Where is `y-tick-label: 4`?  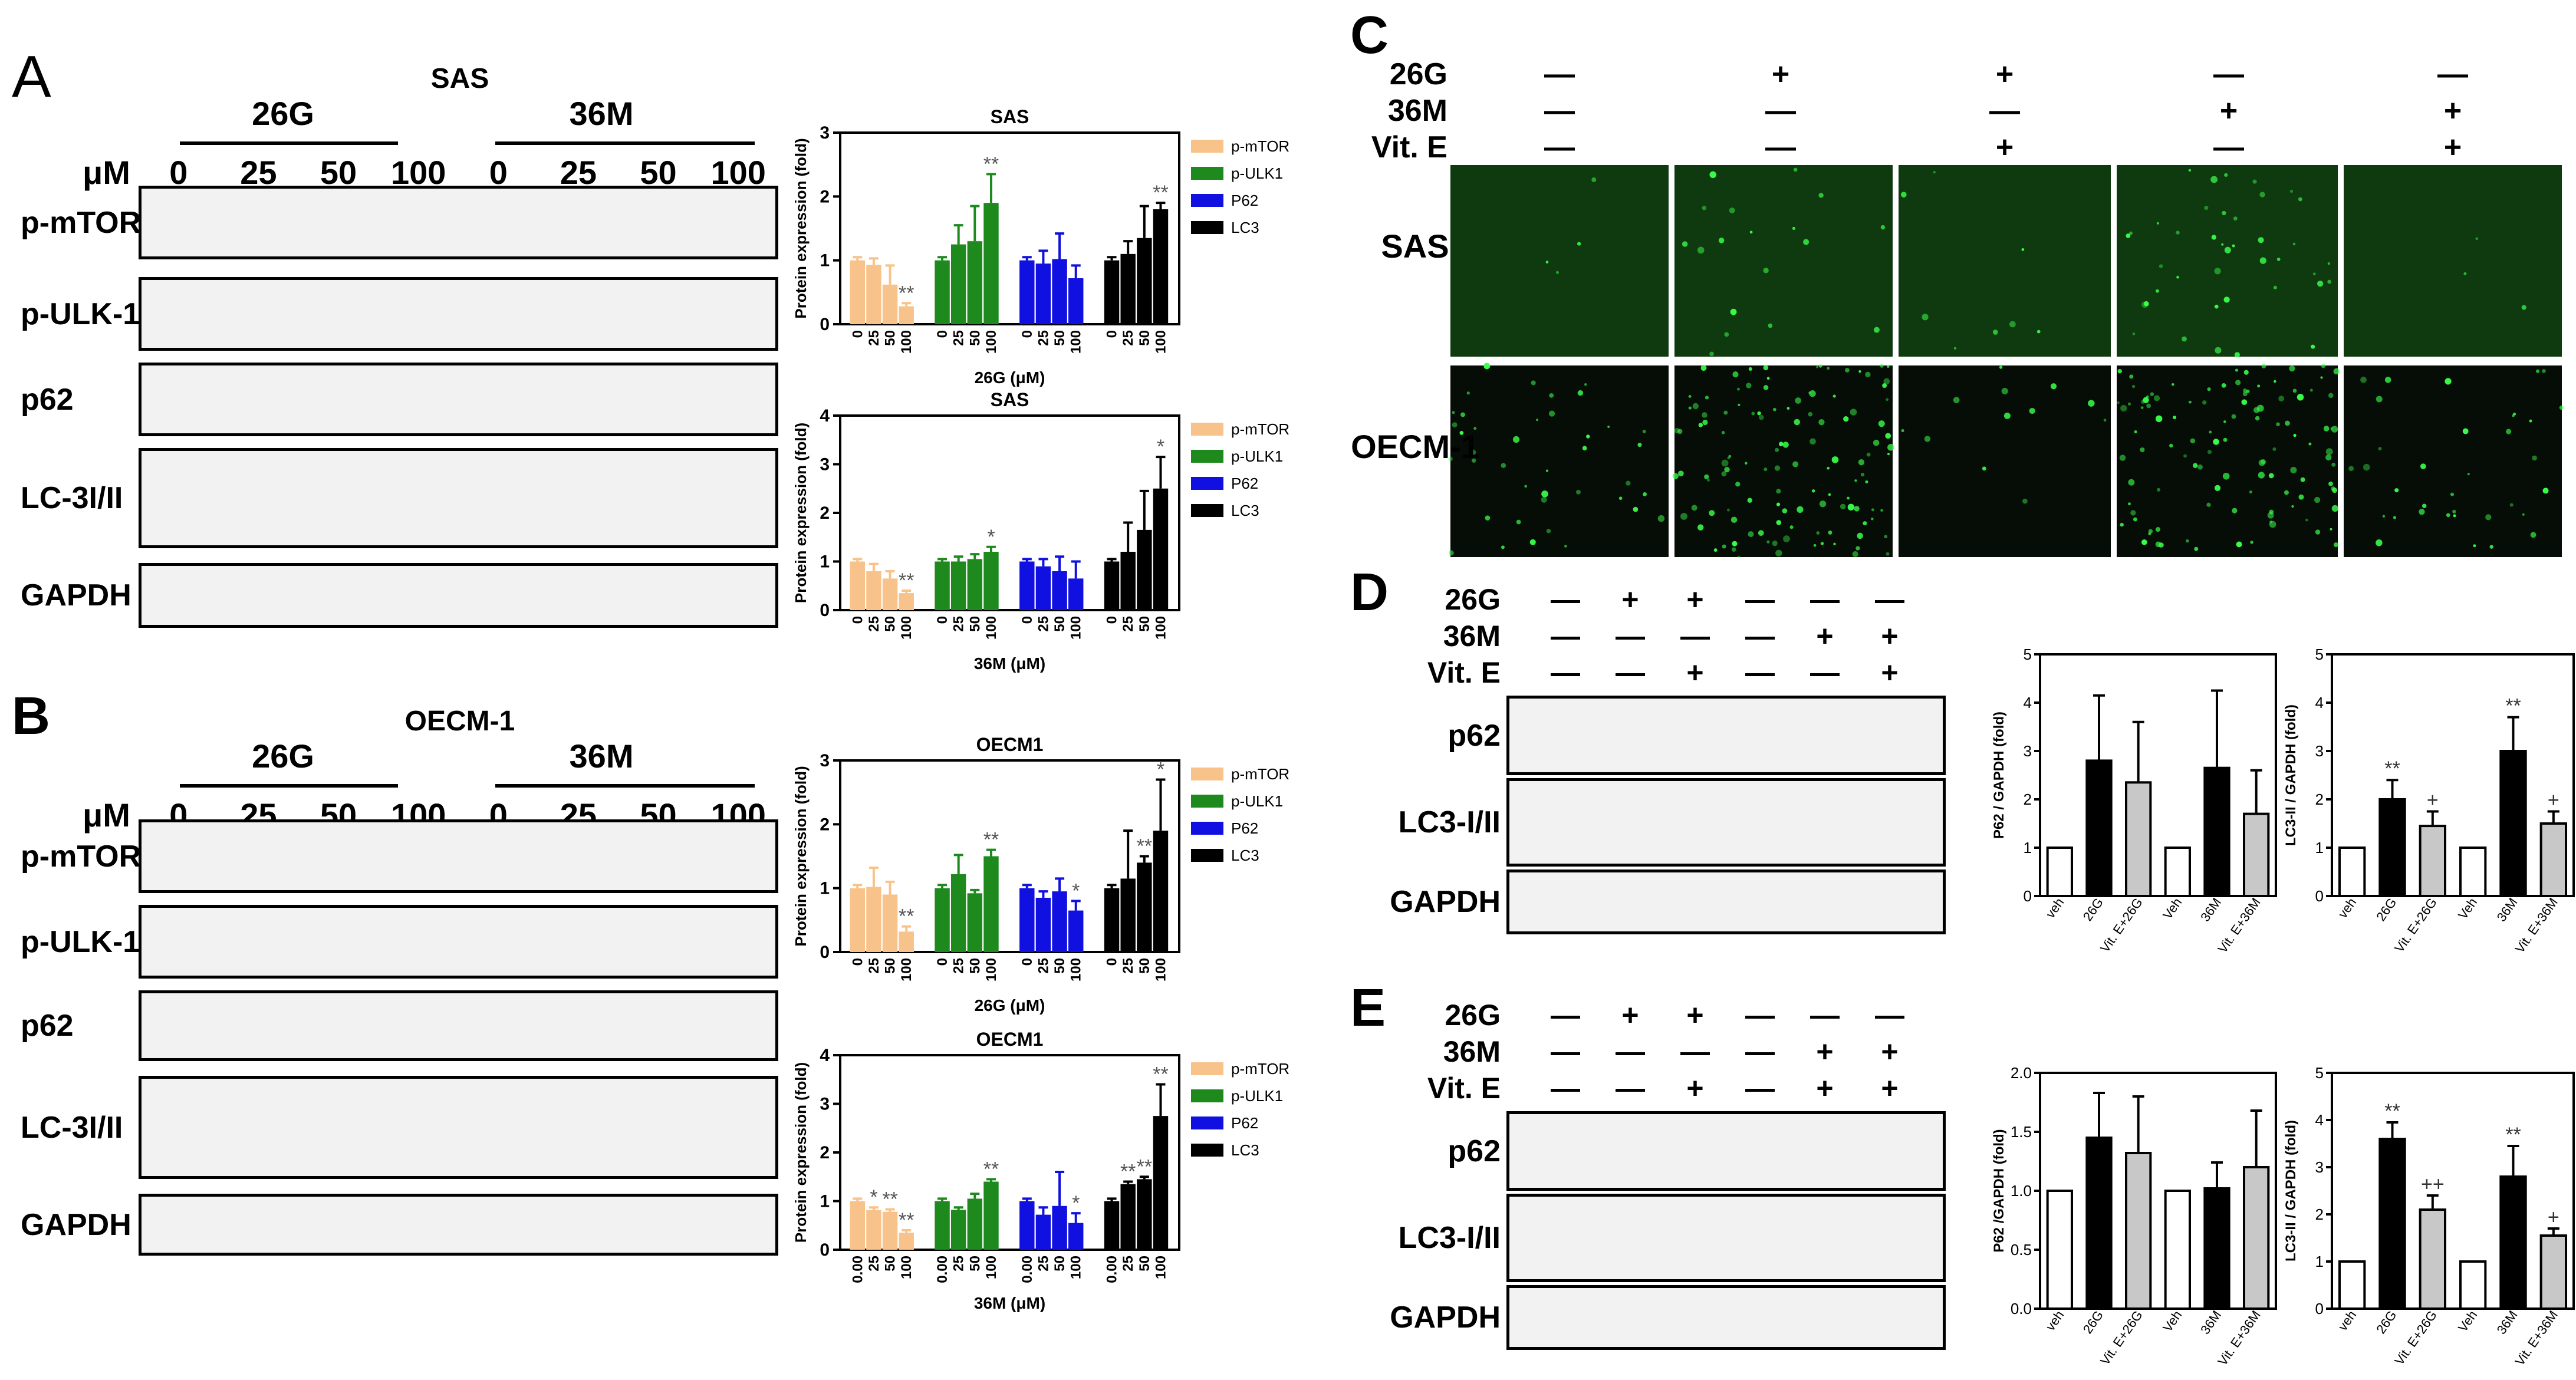 y-tick-label: 4 is located at coordinates (2028, 703).